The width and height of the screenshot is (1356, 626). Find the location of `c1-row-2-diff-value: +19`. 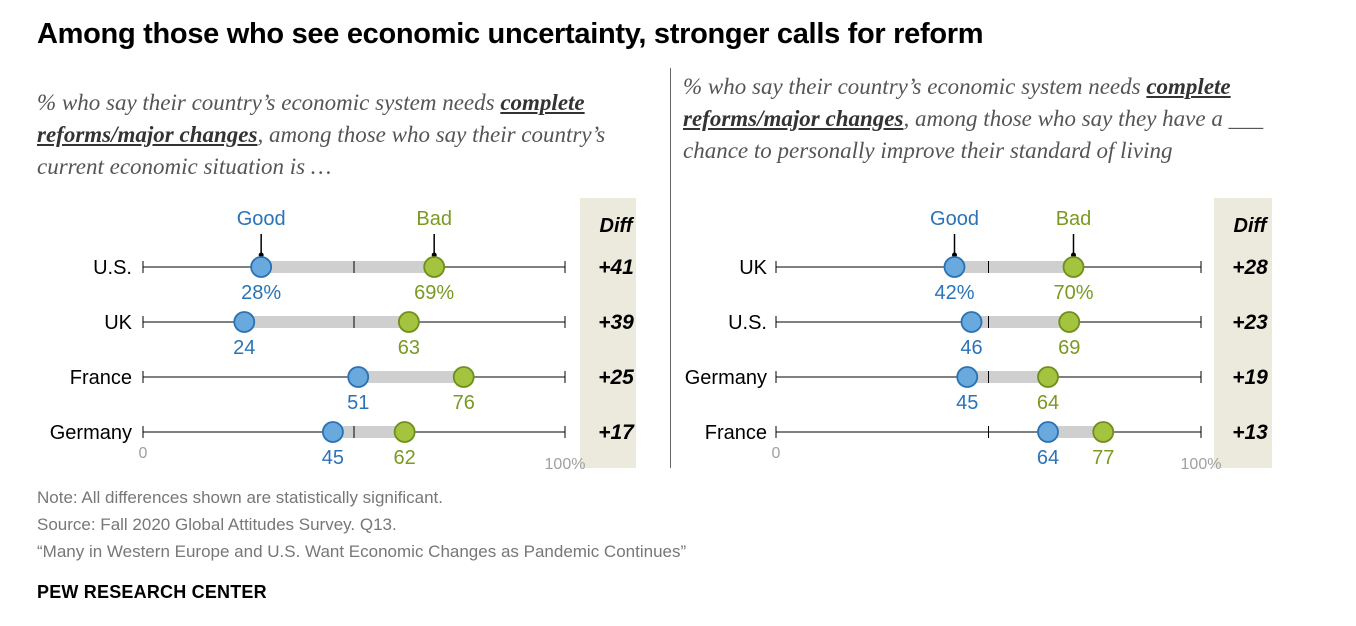

c1-row-2-diff-value: +19 is located at coordinates (1250, 377).